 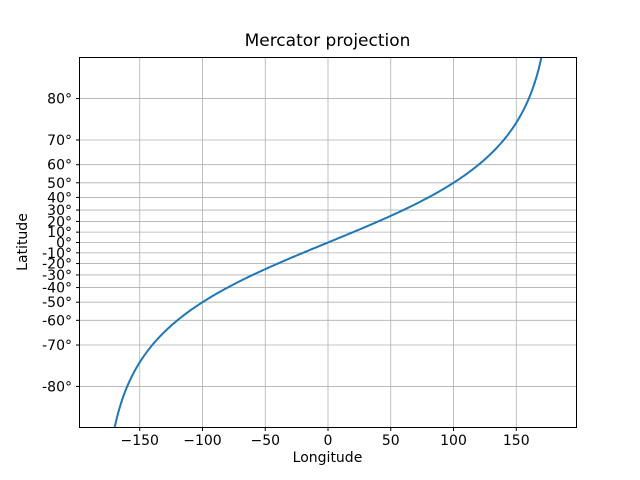 What do you see at coordinates (59, 166) in the screenshot?
I see `y-tick-label: 60°` at bounding box center [59, 166].